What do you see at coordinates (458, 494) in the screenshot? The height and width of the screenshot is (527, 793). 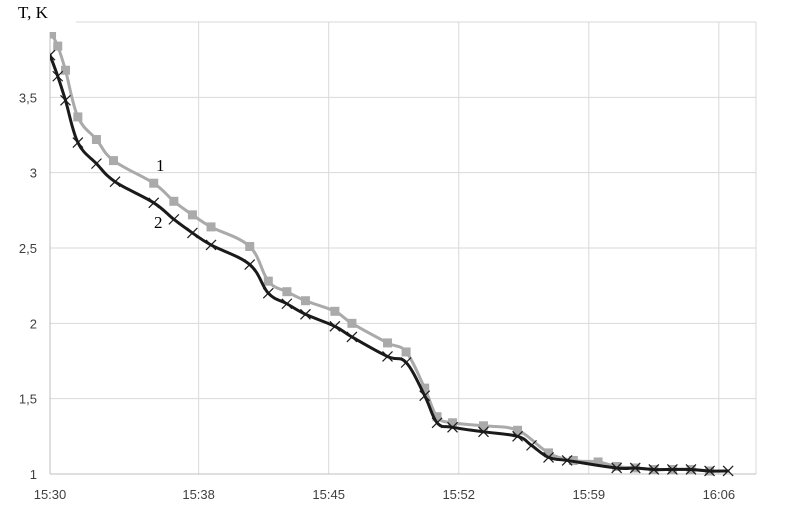 I see `x-tick-label: 15:52` at bounding box center [458, 494].